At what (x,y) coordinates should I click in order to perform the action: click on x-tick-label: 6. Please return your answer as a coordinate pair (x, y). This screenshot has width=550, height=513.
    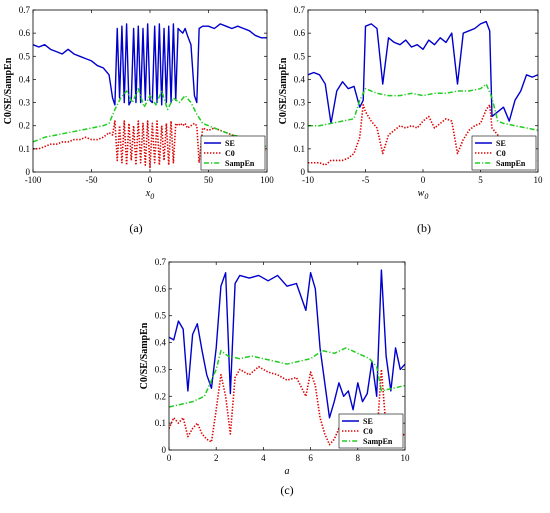
    Looking at the image, I should click on (310, 458).